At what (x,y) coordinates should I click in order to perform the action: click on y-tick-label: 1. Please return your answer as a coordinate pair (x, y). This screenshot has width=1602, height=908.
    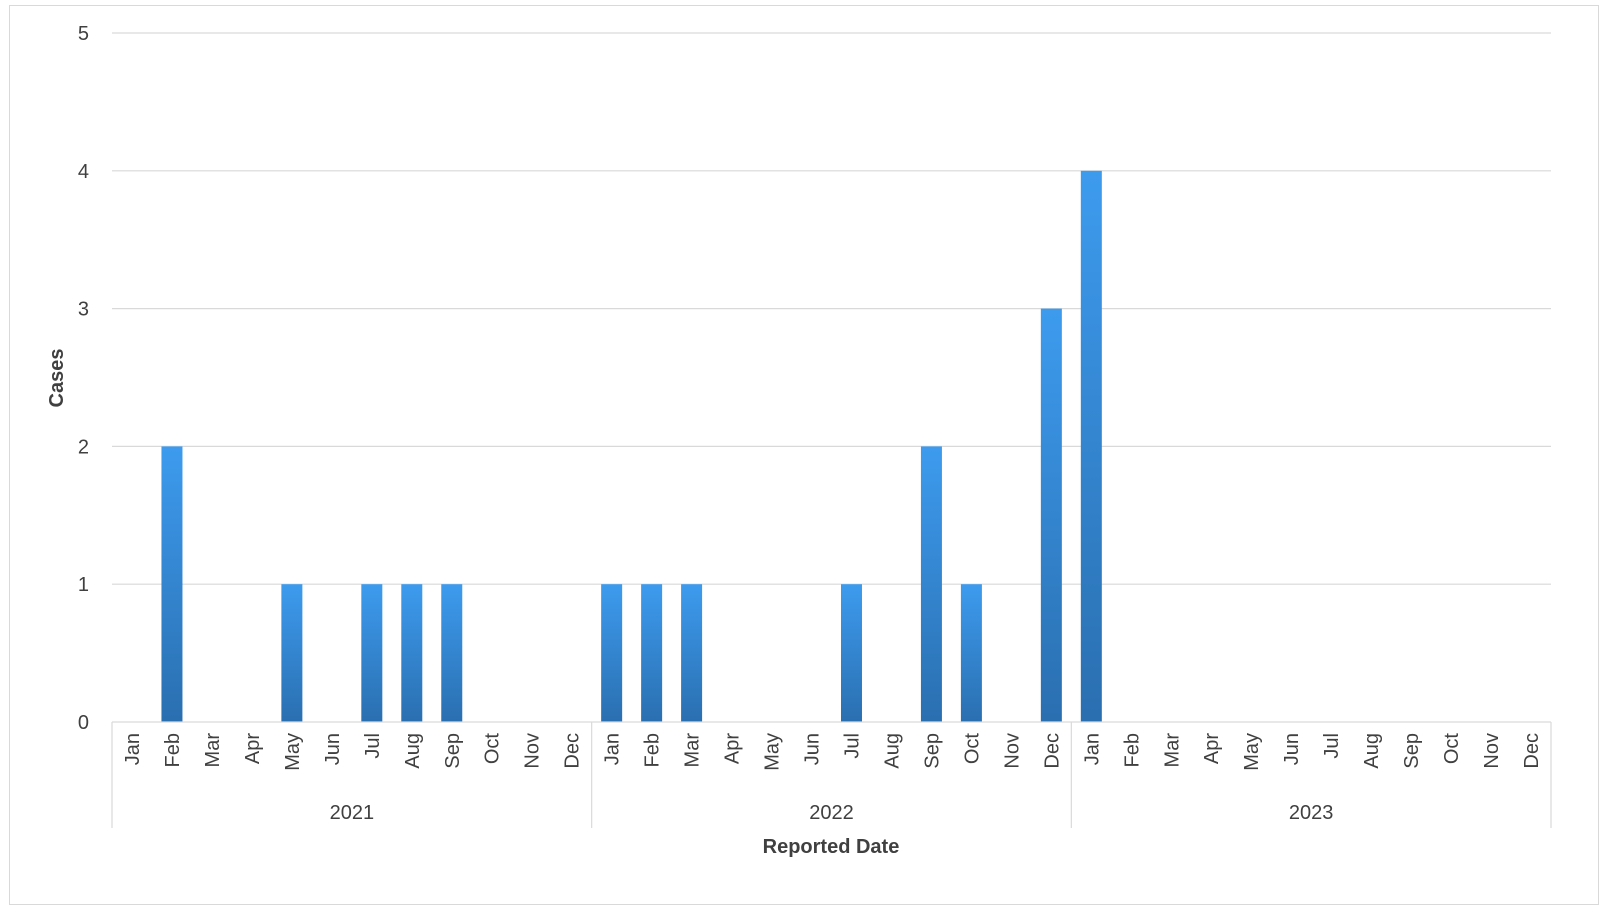
    Looking at the image, I should click on (83, 585).